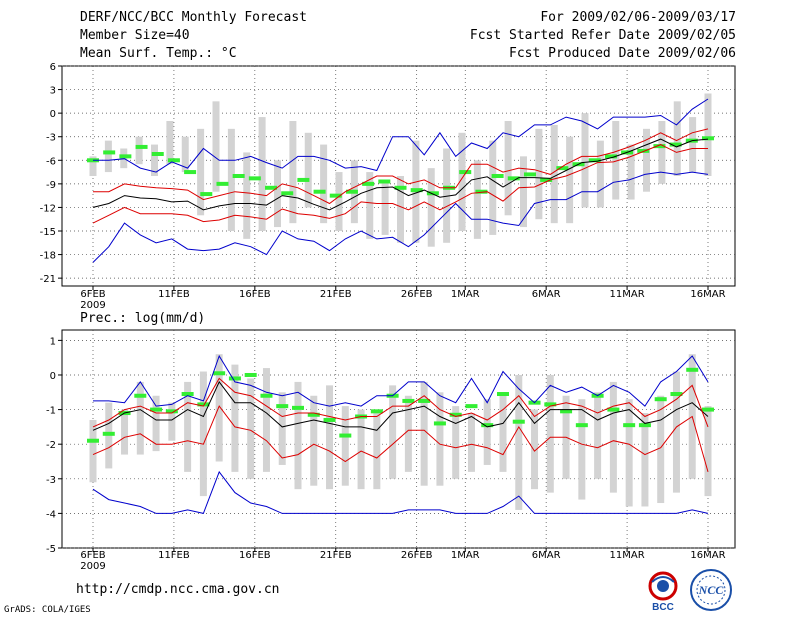 The image size is (800, 618). I want to click on prec-panel-title: Prec.: log(mm/d), so click(142, 318).